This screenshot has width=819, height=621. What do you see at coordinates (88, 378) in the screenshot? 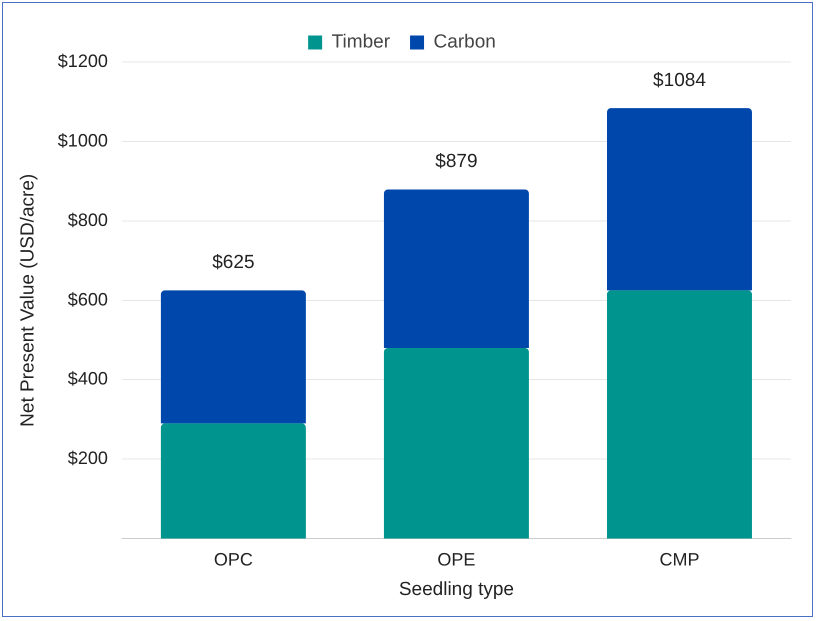
I see `y-tick-label: $400` at bounding box center [88, 378].